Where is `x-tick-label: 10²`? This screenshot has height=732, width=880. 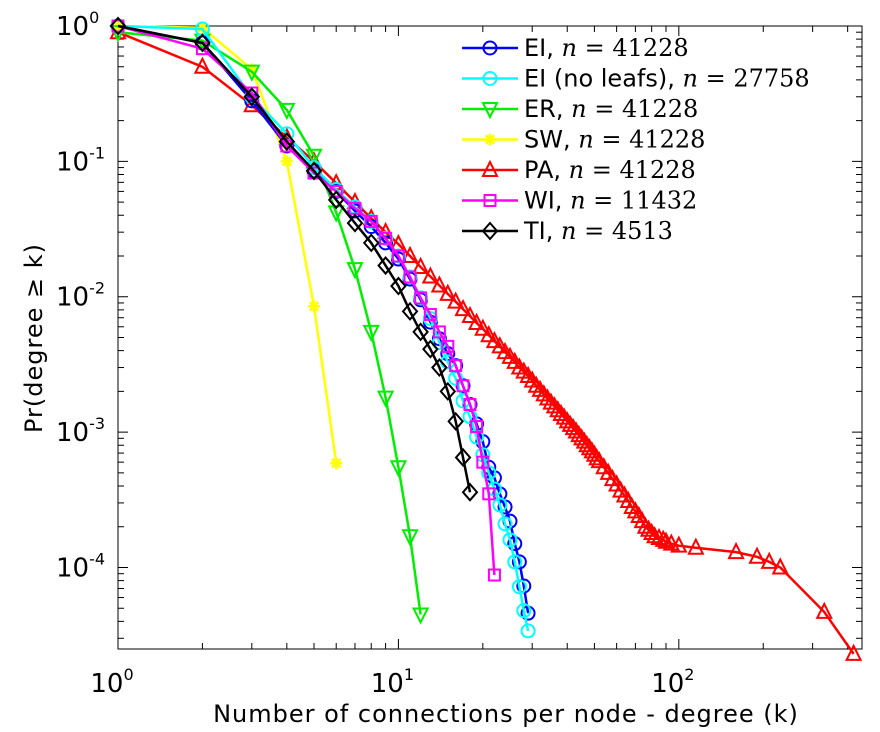 x-tick-label: 10² is located at coordinates (672, 682).